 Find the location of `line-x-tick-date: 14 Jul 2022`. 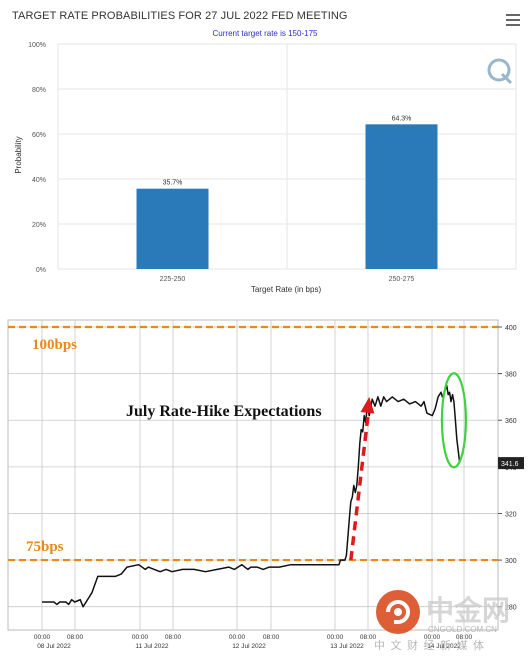

line-x-tick-date: 14 Jul 2022 is located at coordinates (444, 646).